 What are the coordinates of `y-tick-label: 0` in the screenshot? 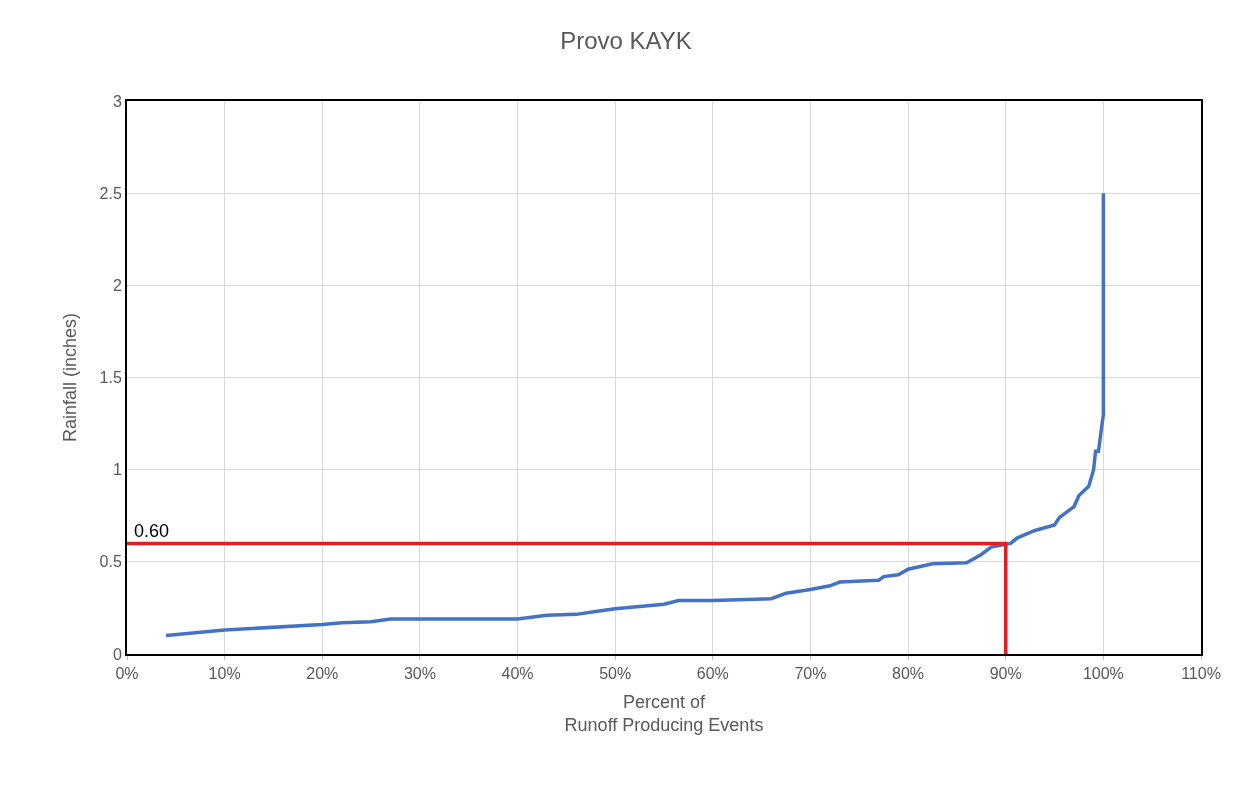 It's located at (117, 654).